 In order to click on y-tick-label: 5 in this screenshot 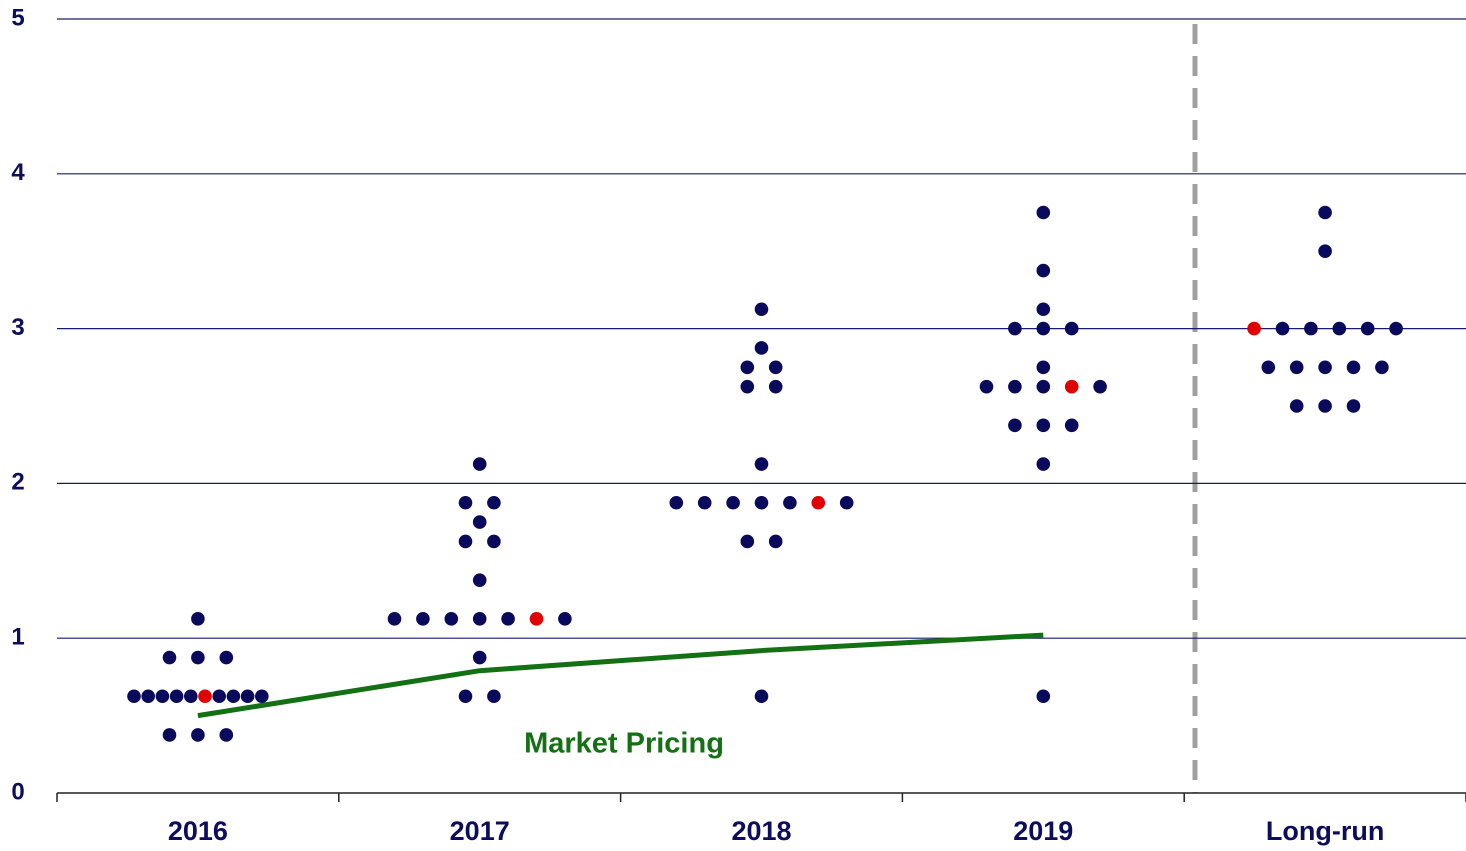, I will do `click(17, 17)`.